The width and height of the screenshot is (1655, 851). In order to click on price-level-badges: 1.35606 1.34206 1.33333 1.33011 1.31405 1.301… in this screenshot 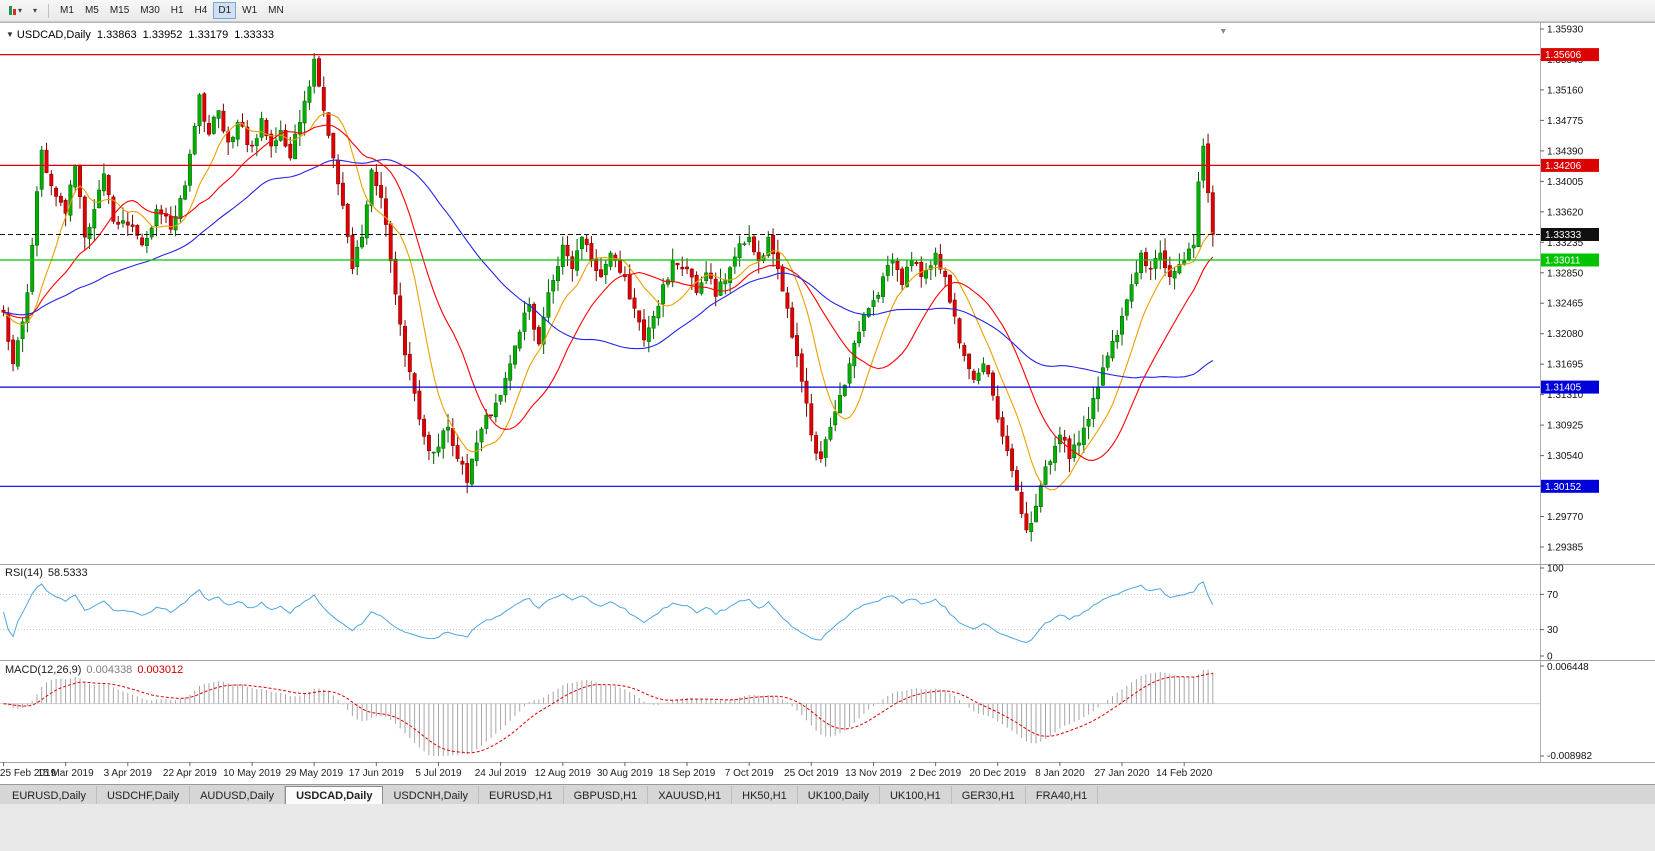, I will do `click(1570, 270)`.